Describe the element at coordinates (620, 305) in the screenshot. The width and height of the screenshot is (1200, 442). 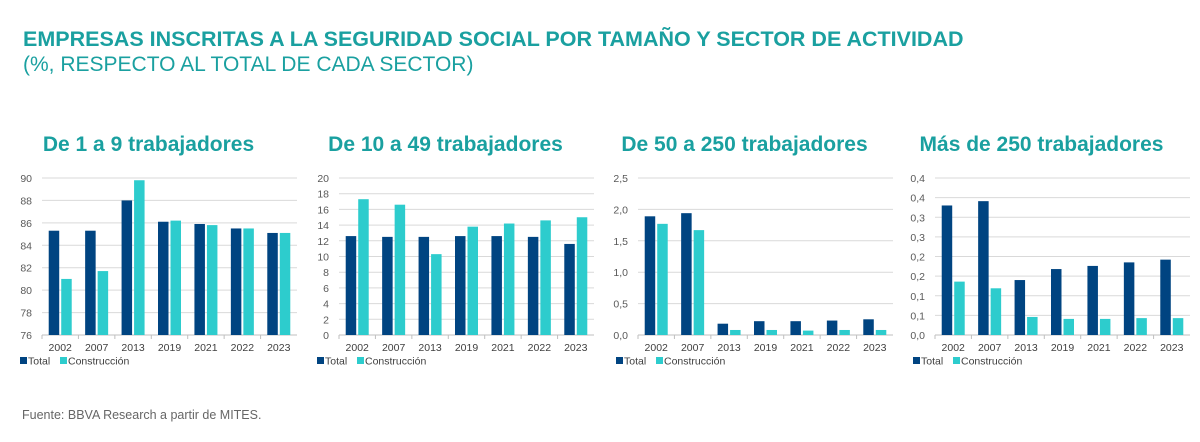
I see `y-tick-label: 0,5` at that location.